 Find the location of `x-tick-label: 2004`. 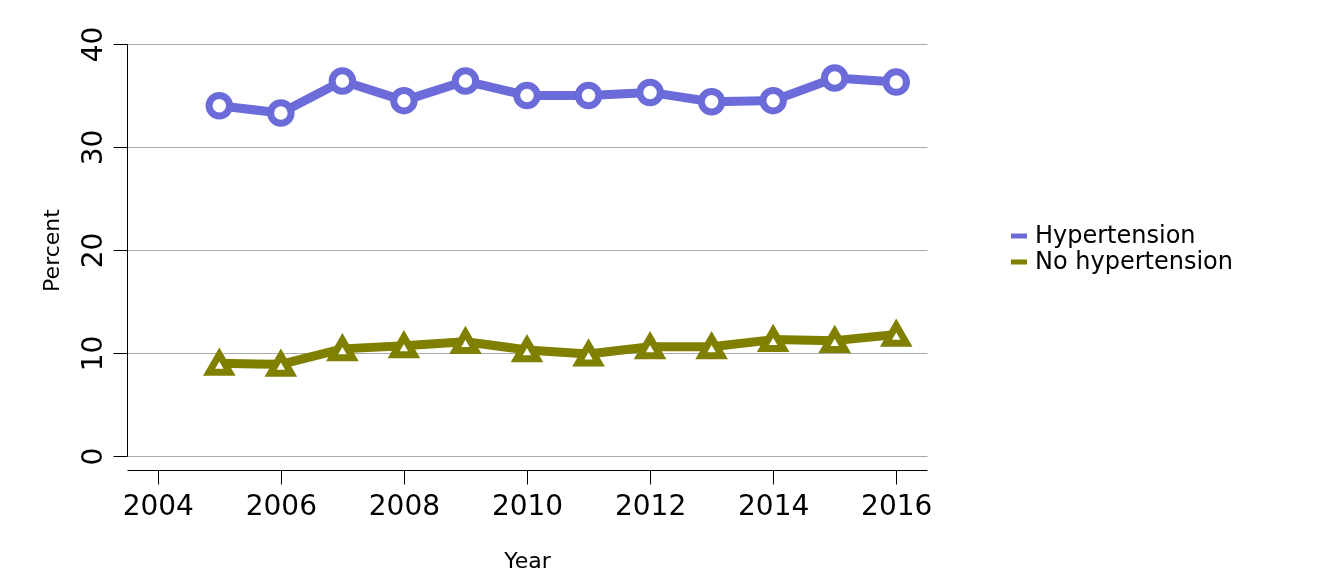

x-tick-label: 2004 is located at coordinates (158, 505).